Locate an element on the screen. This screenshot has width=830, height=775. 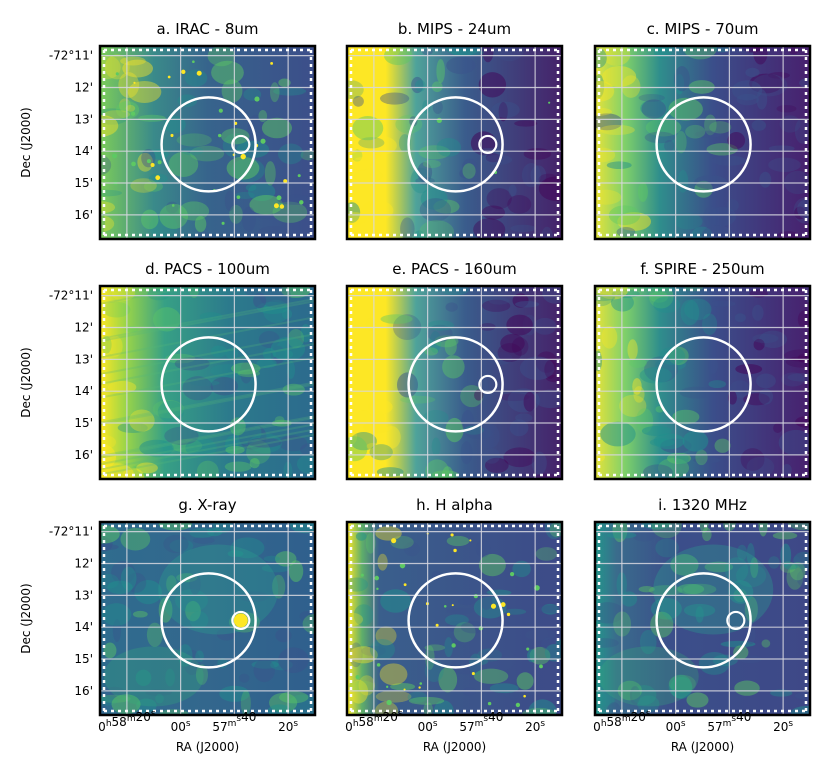
panel-6: f. SPIRE - 250um is located at coordinates (702, 370).